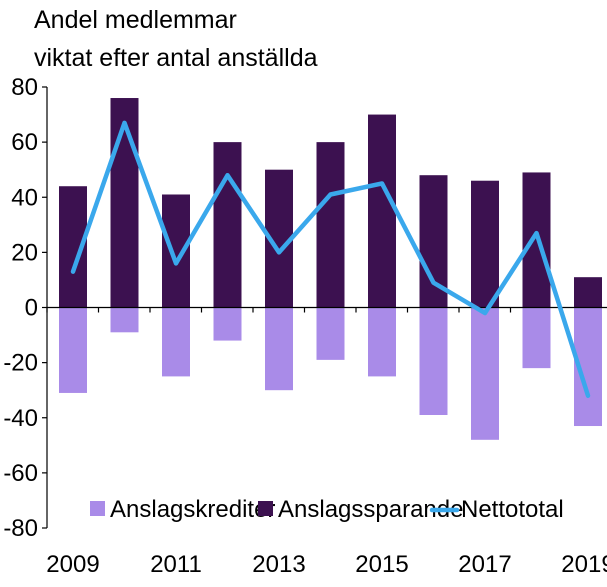 The width and height of the screenshot is (607, 587). I want to click on bar-anslagskrediter-2014, so click(330, 333).